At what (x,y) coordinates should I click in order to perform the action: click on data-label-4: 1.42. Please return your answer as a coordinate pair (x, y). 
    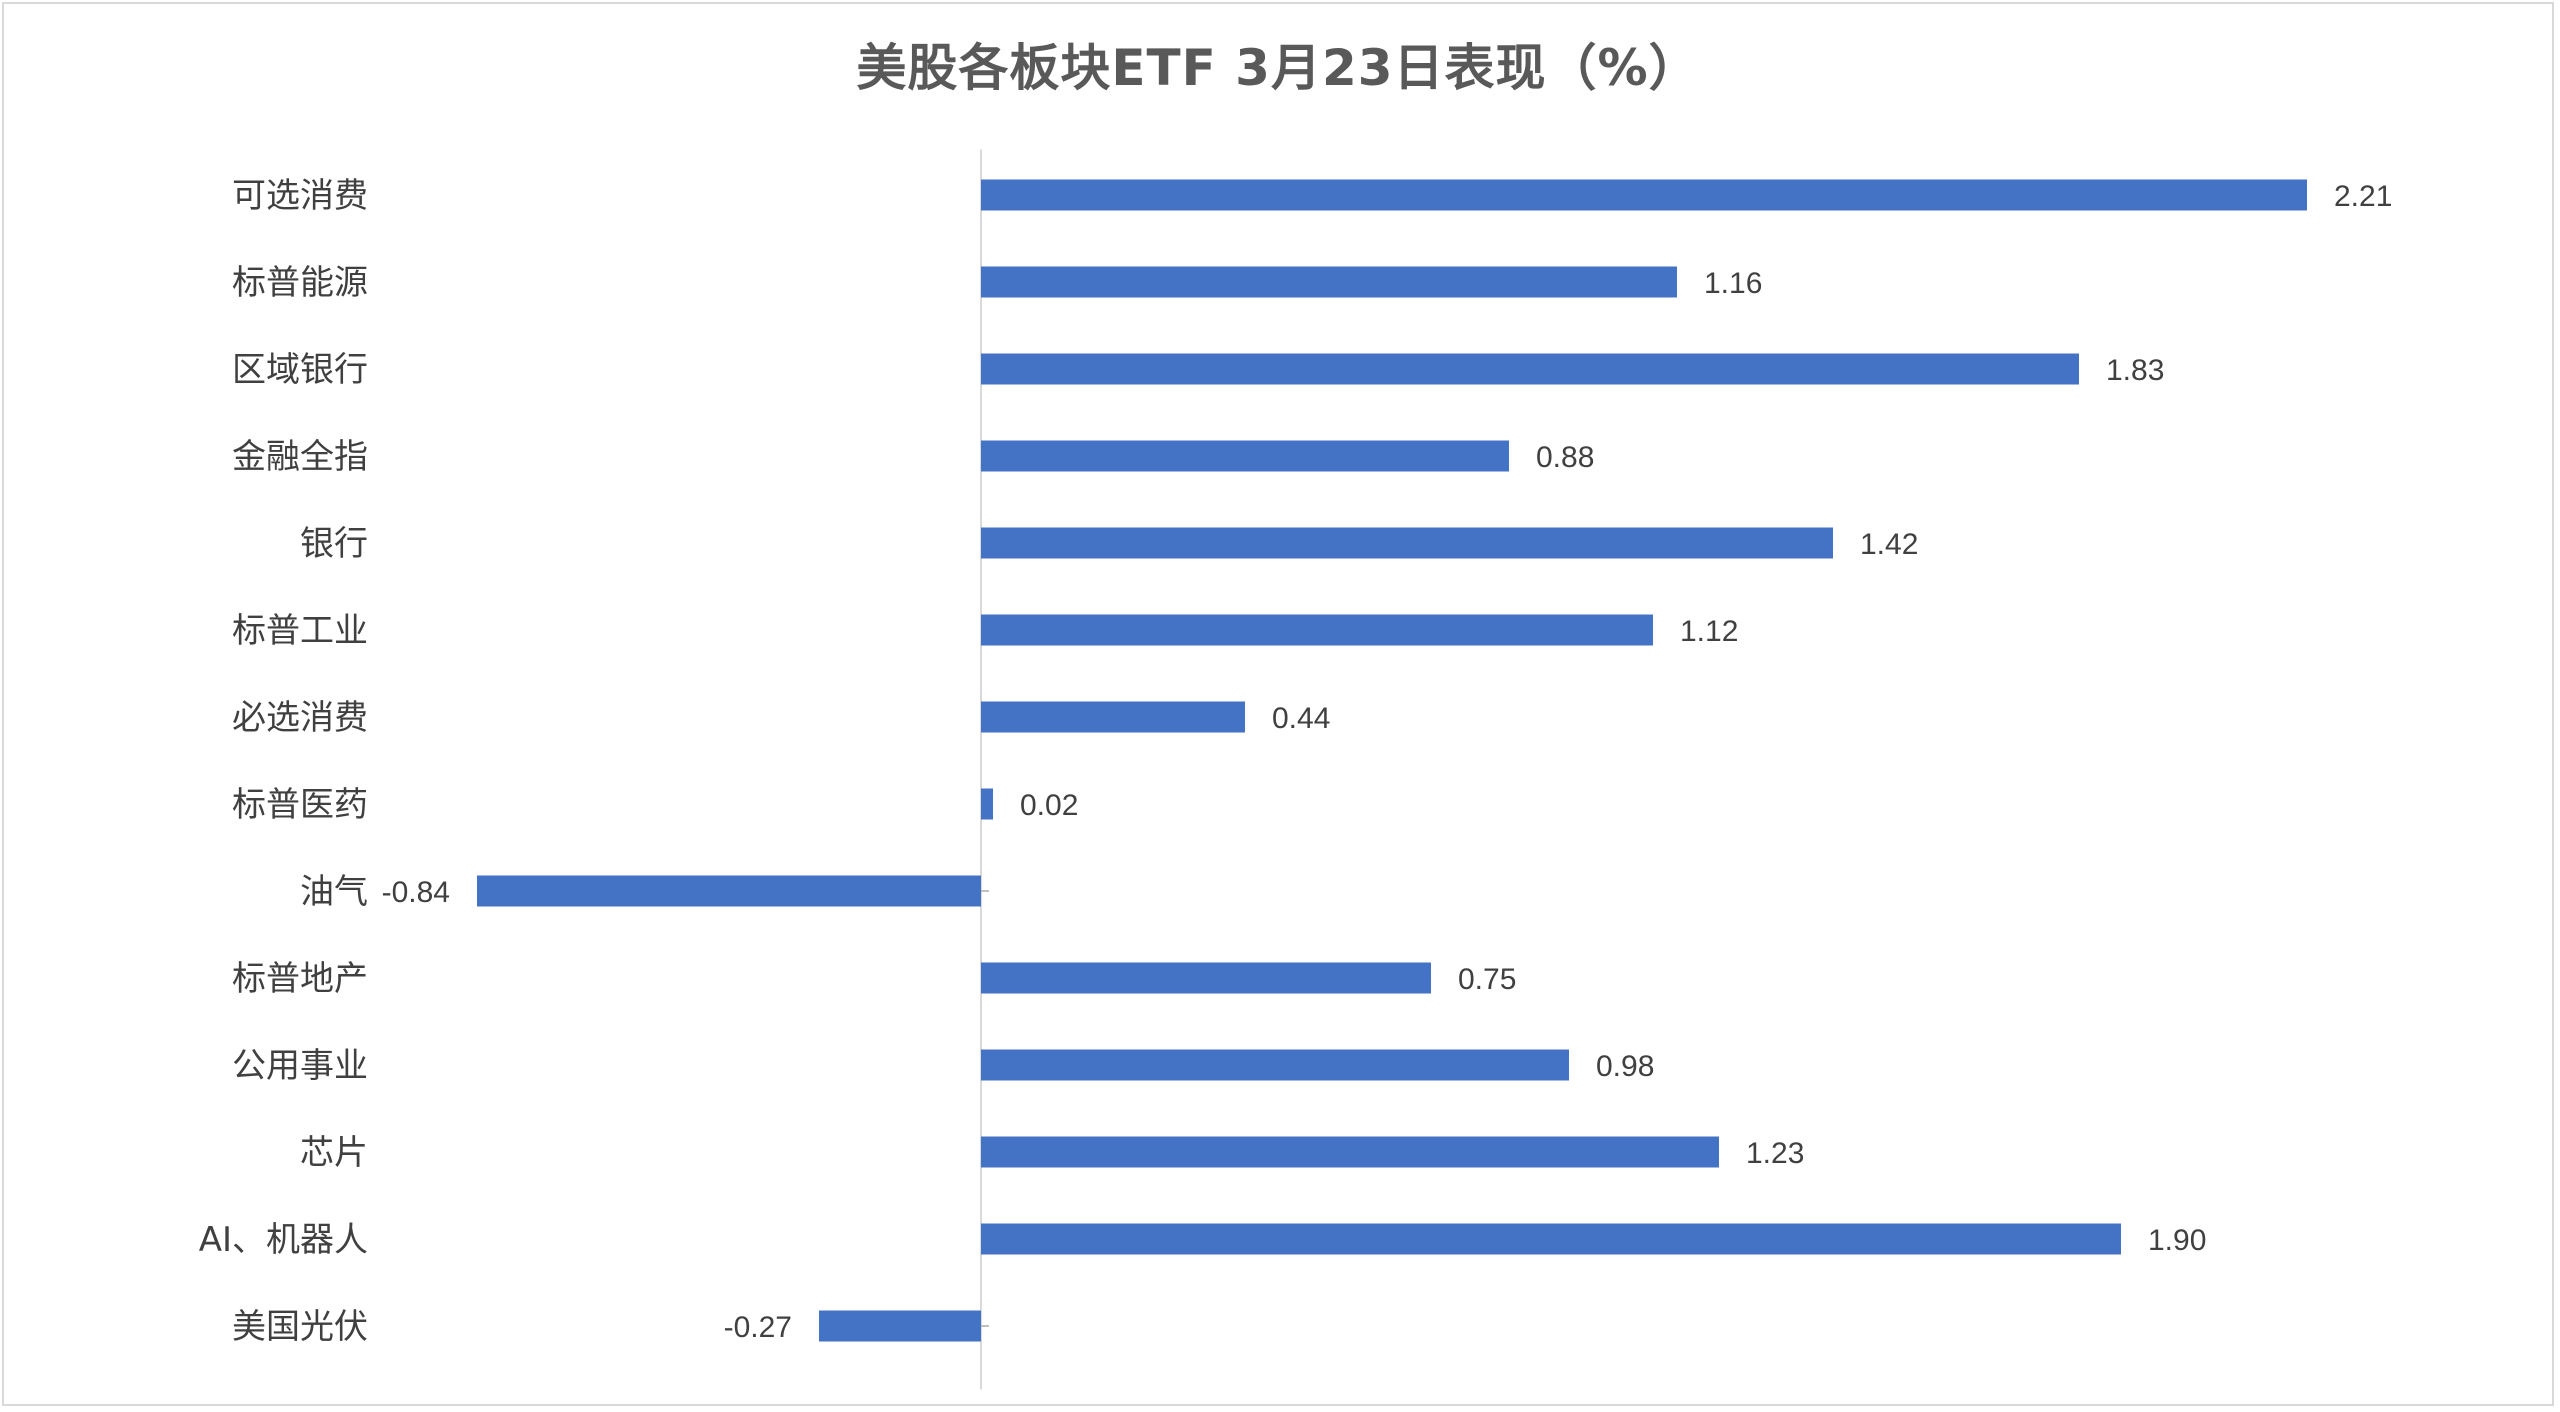
    Looking at the image, I should click on (1889, 544).